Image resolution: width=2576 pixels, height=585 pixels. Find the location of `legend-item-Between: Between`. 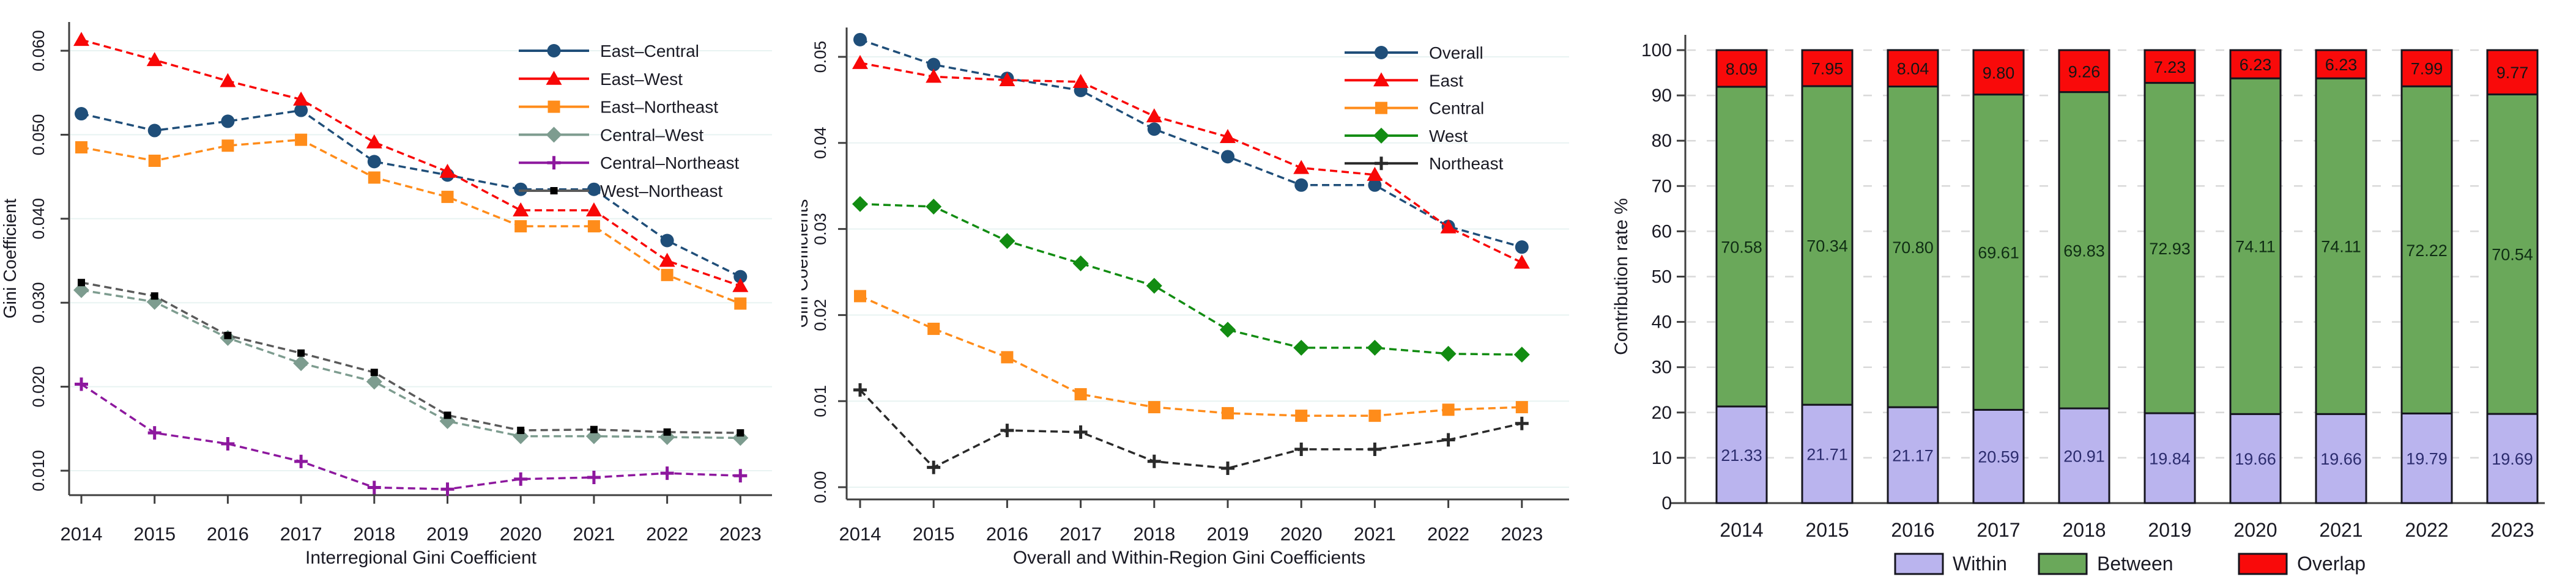

legend-item-Between: Between is located at coordinates (2105, 564).